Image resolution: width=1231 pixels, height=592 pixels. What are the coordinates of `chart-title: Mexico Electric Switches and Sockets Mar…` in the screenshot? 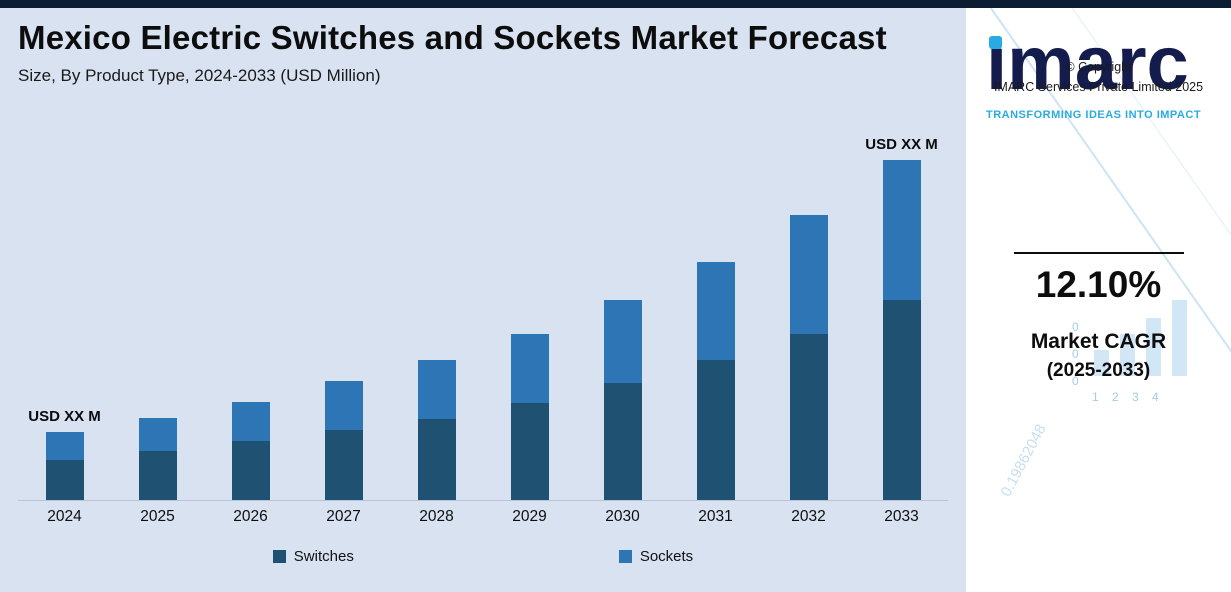 It's located at (452, 37).